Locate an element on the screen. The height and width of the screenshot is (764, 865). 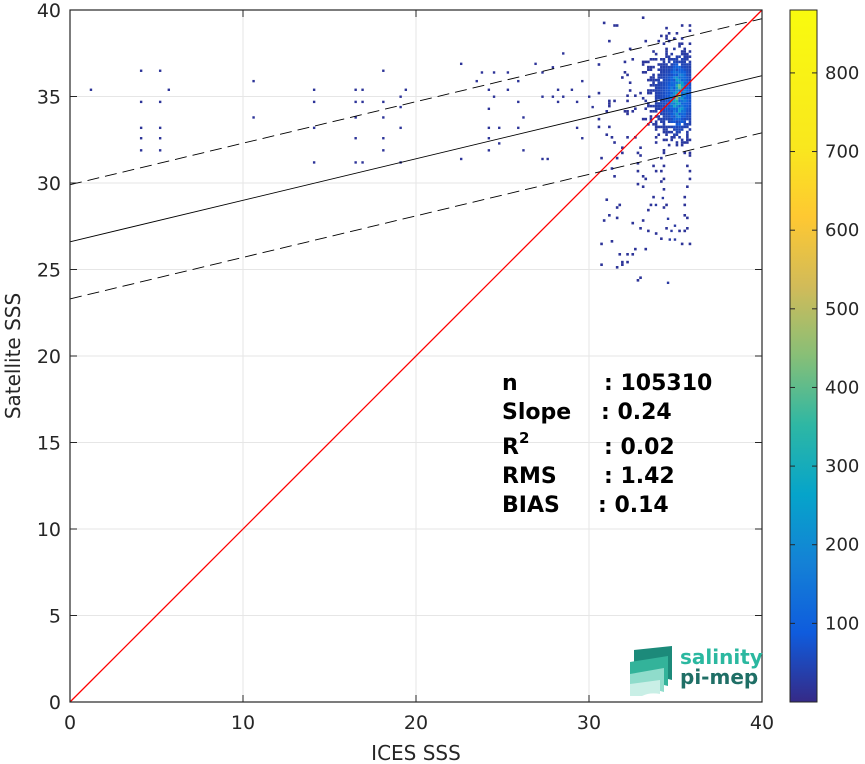
stat-n-label: n is located at coordinates (510, 383).